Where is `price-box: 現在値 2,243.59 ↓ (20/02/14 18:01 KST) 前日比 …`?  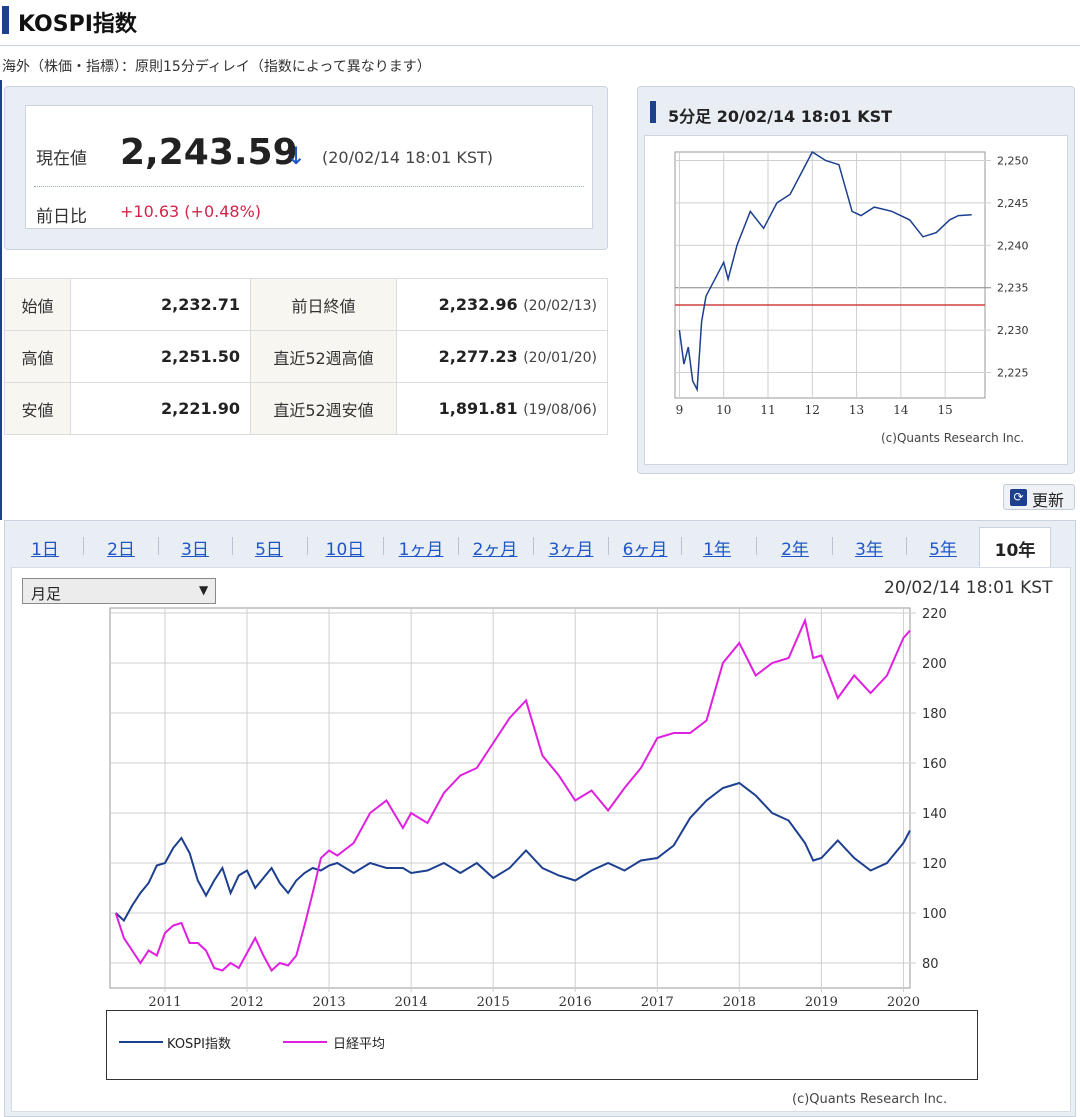 price-box: 現在値 2,243.59 ↓ (20/02/14 18:01 KST) 前日比 … is located at coordinates (309, 167).